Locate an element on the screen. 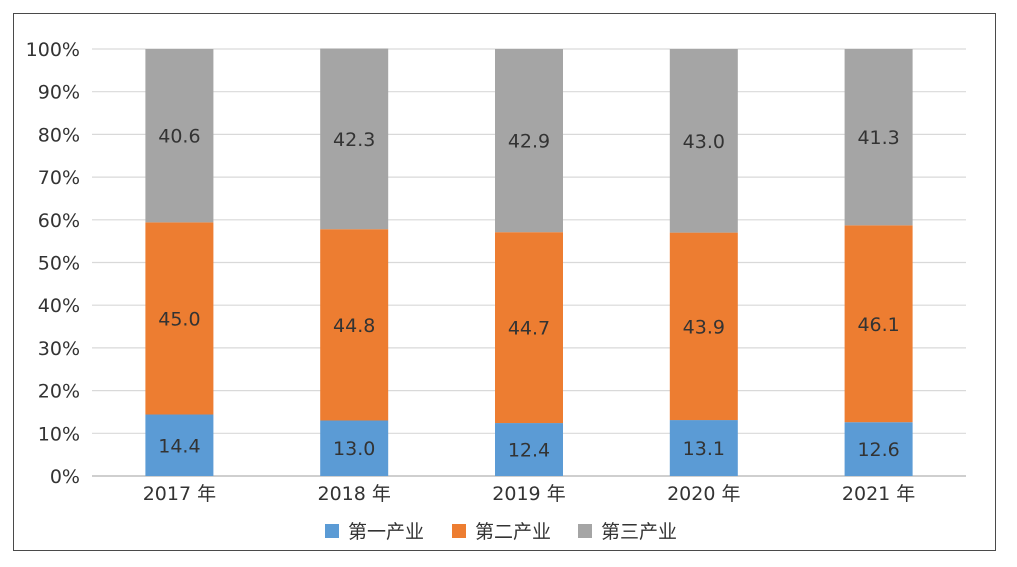 The image size is (1017, 567). data-label: 43.0 is located at coordinates (704, 142).